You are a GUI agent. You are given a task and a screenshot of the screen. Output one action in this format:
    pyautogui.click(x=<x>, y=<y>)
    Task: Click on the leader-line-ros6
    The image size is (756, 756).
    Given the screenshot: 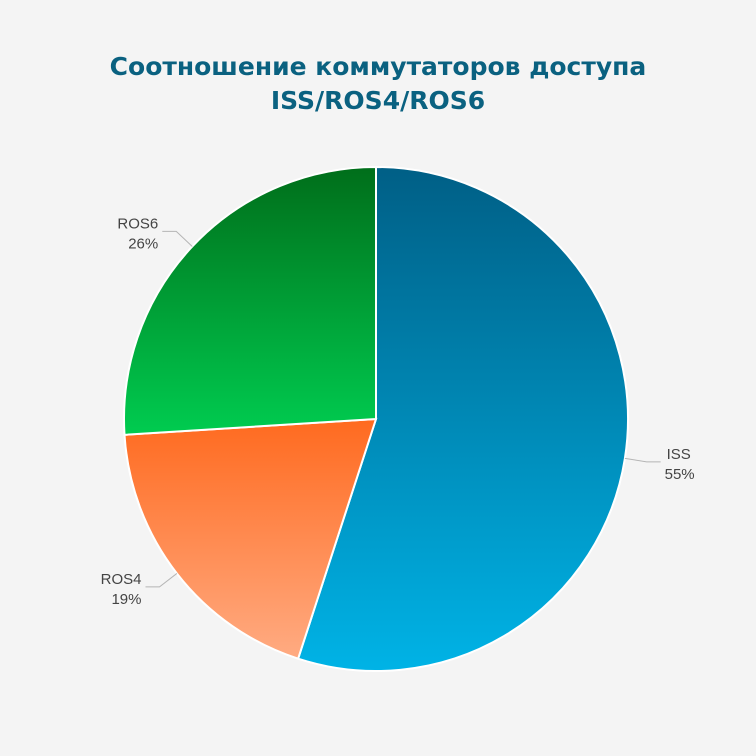 What is the action you would take?
    pyautogui.click(x=177, y=238)
    